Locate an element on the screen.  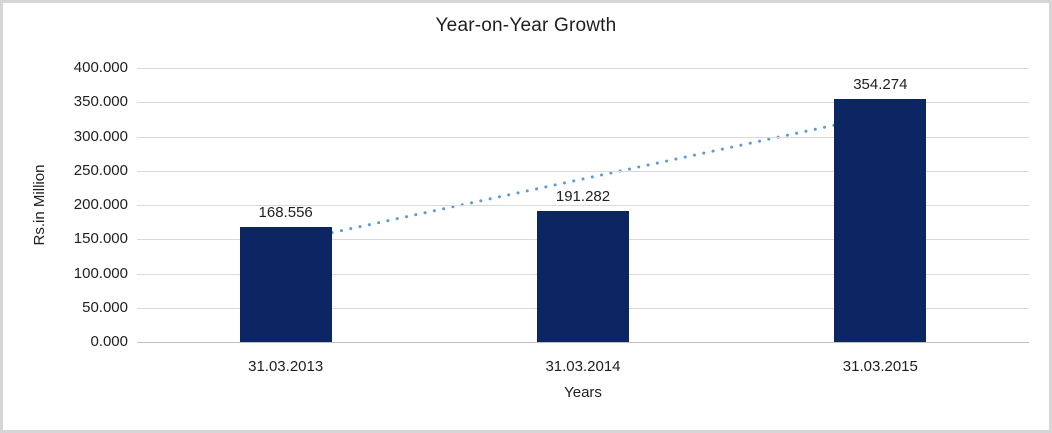
y-tick-label: 100.000 is located at coordinates (100, 273).